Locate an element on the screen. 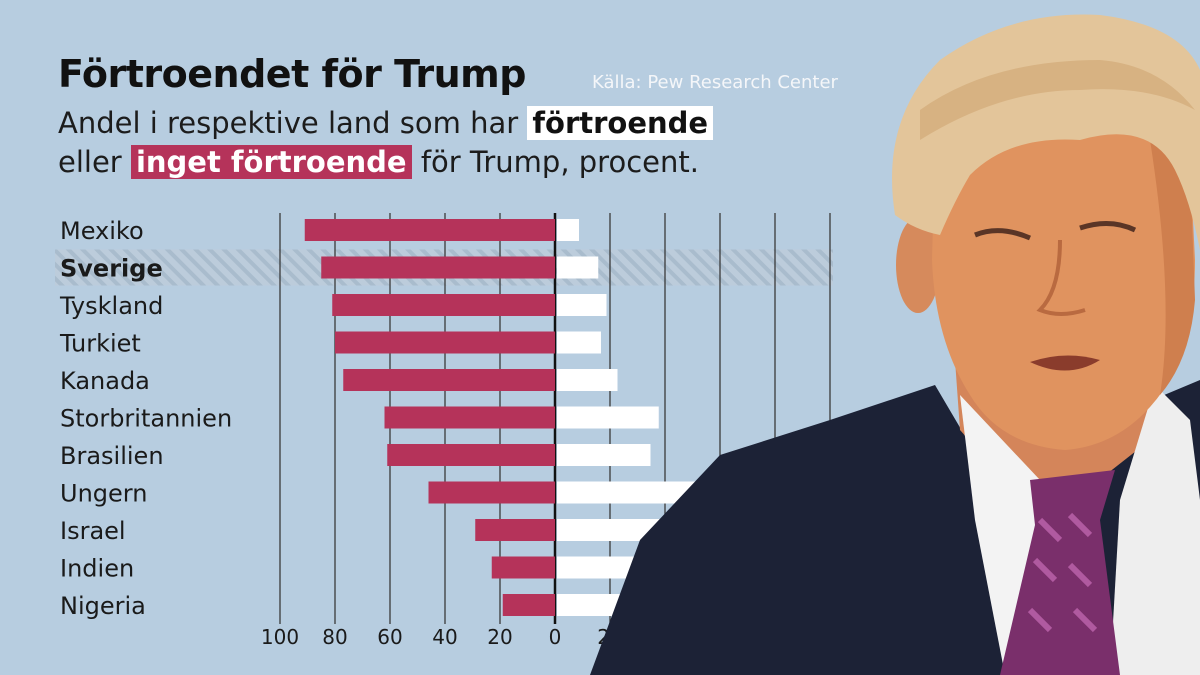  ear is located at coordinates (918, 265).